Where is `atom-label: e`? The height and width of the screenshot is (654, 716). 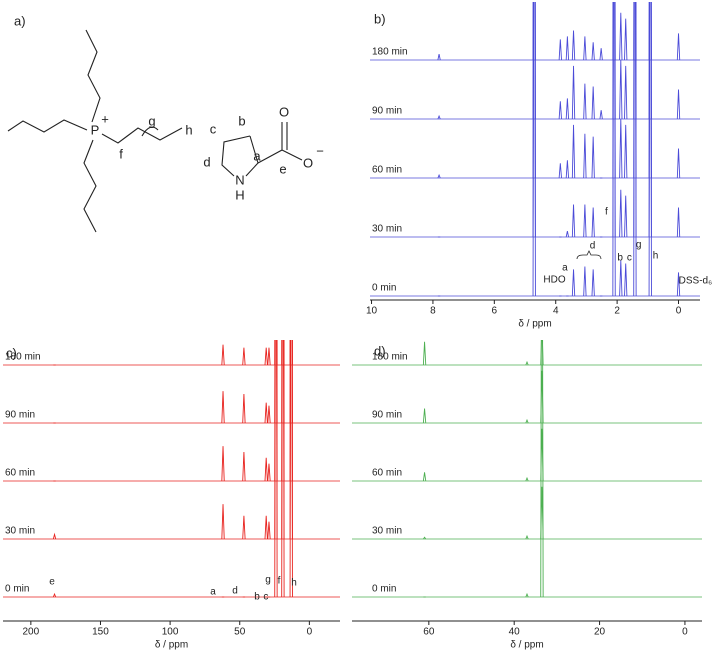
atom-label: e is located at coordinates (282, 168).